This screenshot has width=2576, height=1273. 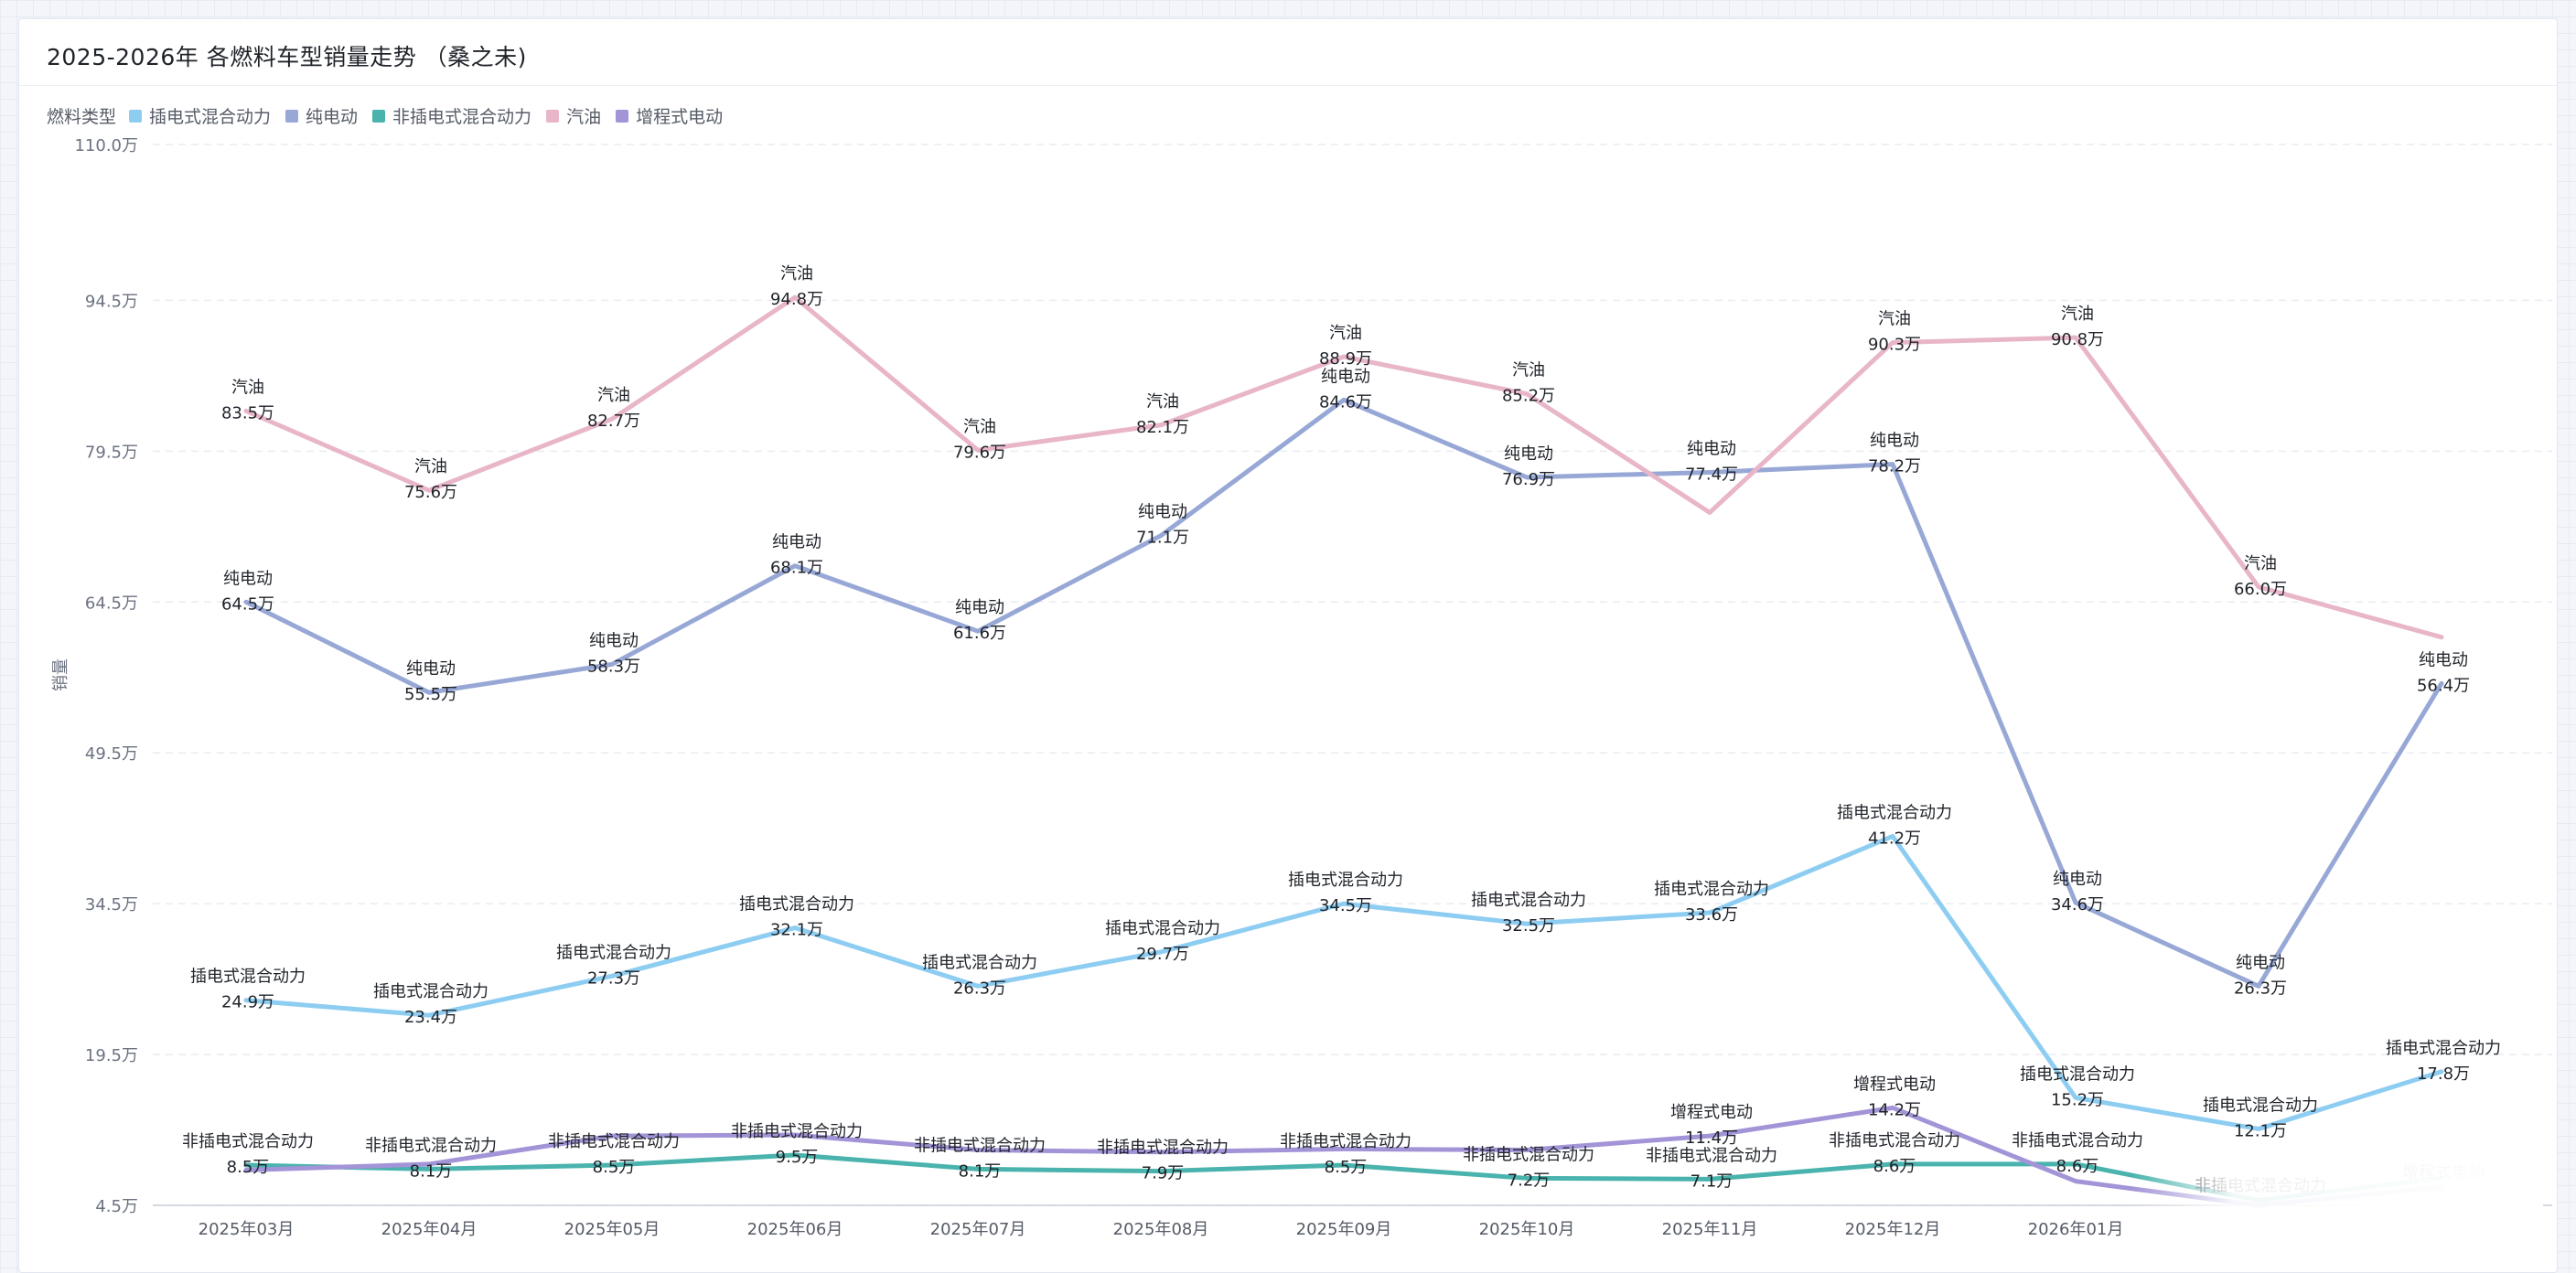 What do you see at coordinates (1895, 345) in the screenshot?
I see `data-label-value: 90.3万` at bounding box center [1895, 345].